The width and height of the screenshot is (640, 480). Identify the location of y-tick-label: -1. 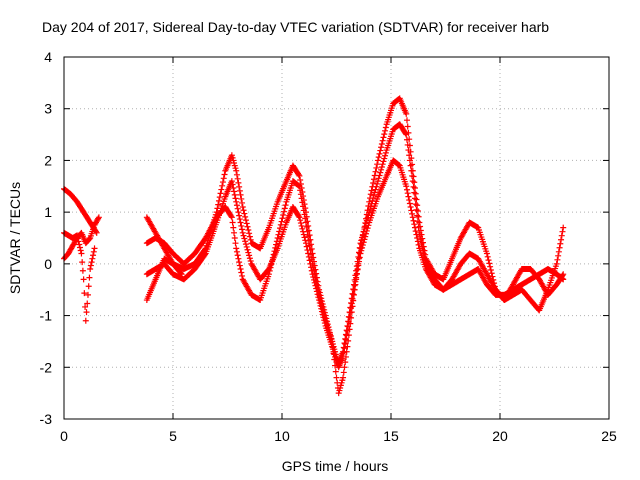
(46, 316).